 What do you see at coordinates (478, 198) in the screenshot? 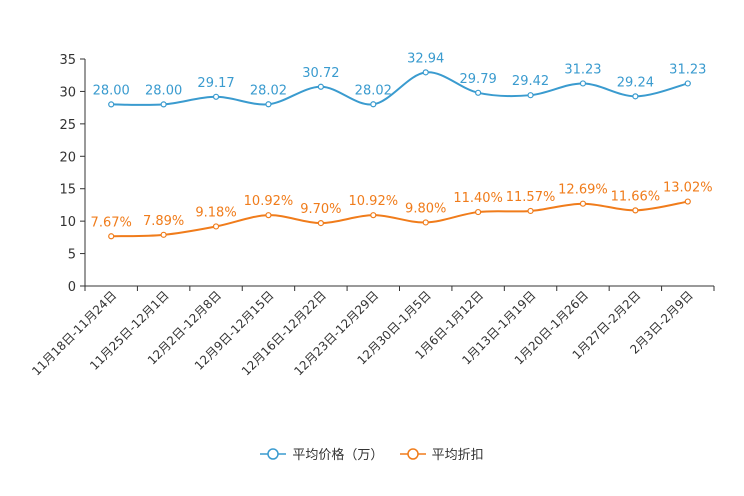
I see `data-label: 11.40%` at bounding box center [478, 198].